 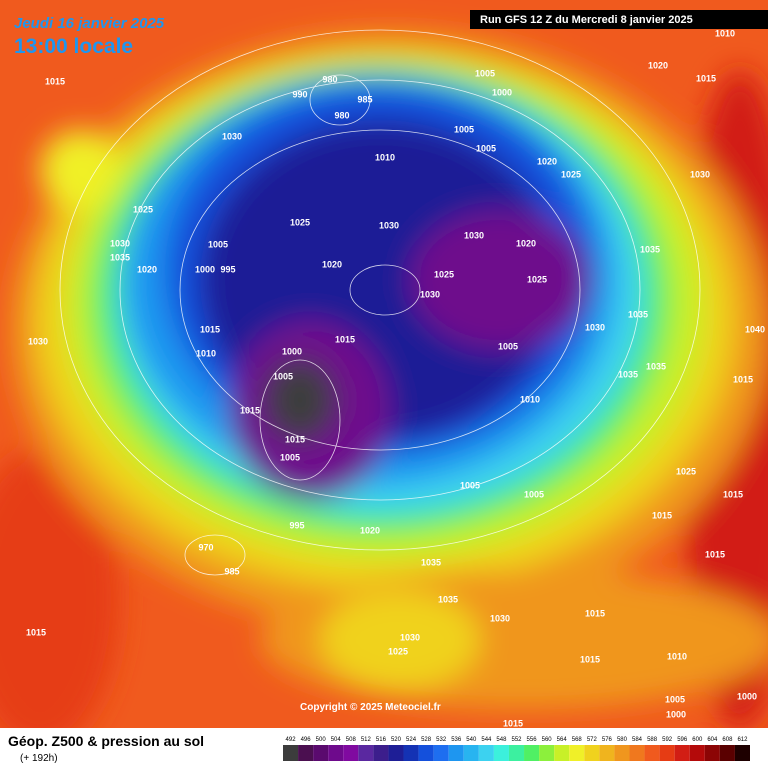 I want to click on scale-label: 588, so click(x=652, y=740).